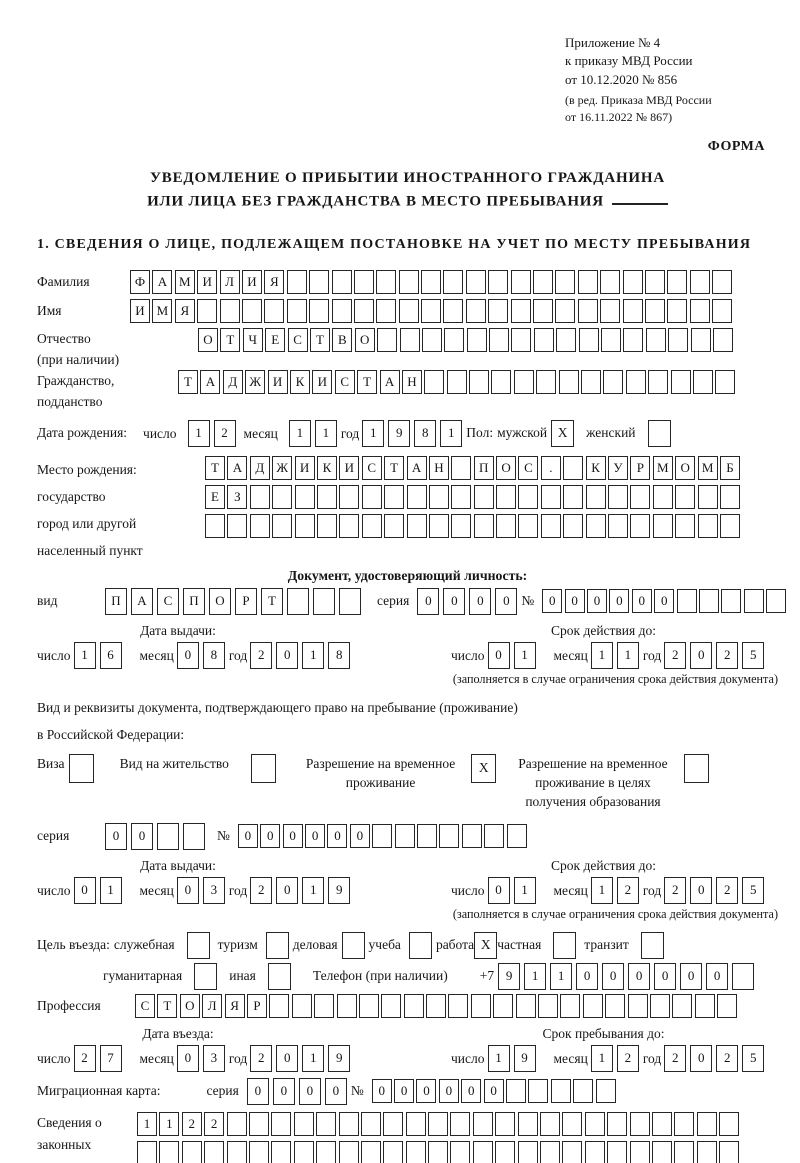  I want to click on male-checkbox: X, so click(563, 433).